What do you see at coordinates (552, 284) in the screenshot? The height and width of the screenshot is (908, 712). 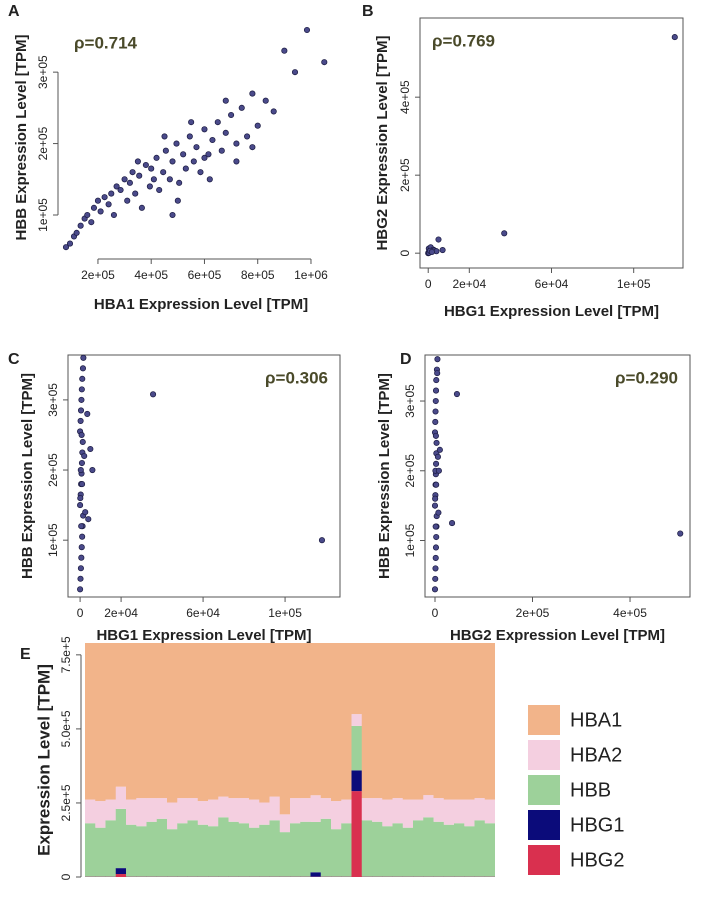 I see `x-tick-label: 6e+04` at bounding box center [552, 284].